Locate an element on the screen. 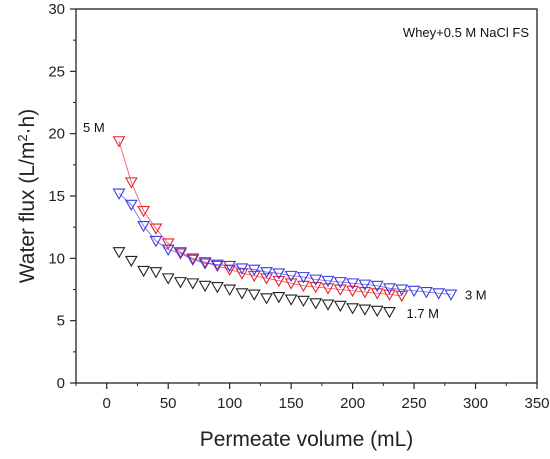  y-axis-title-superscript: 2 is located at coordinates (22, 137).